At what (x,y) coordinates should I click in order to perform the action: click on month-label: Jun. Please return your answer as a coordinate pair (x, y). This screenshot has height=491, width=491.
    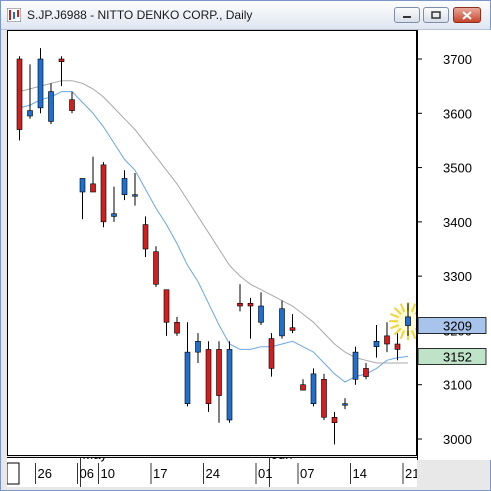
    Looking at the image, I should click on (282, 459).